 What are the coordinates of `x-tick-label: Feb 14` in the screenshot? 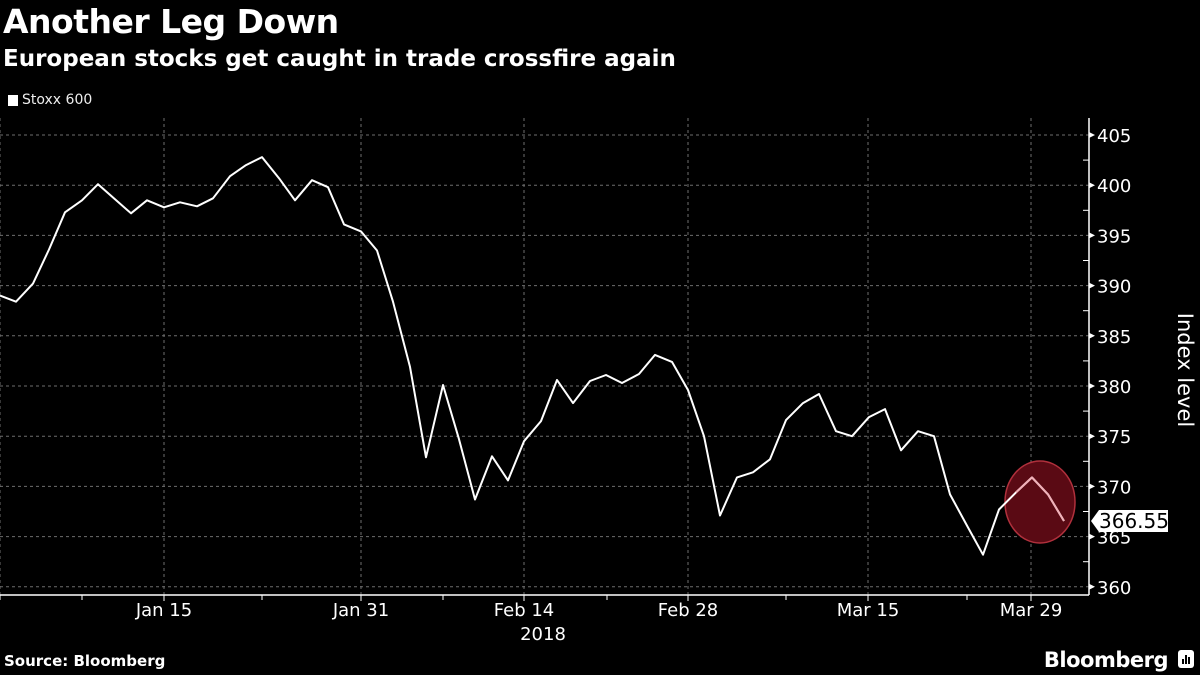 It's located at (524, 610).